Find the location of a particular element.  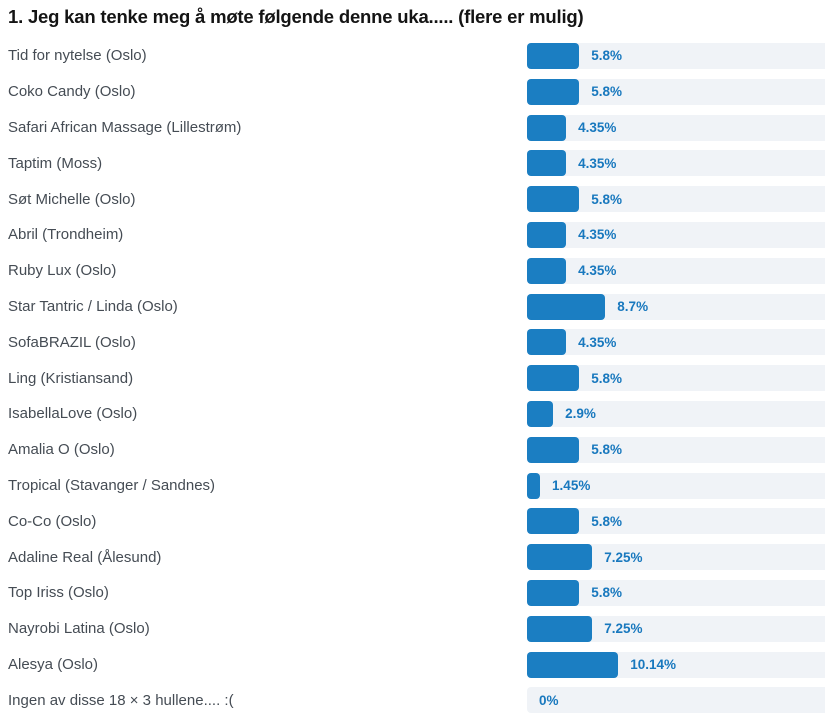

option-label: Co-Co (Oslo) is located at coordinates (52, 521).